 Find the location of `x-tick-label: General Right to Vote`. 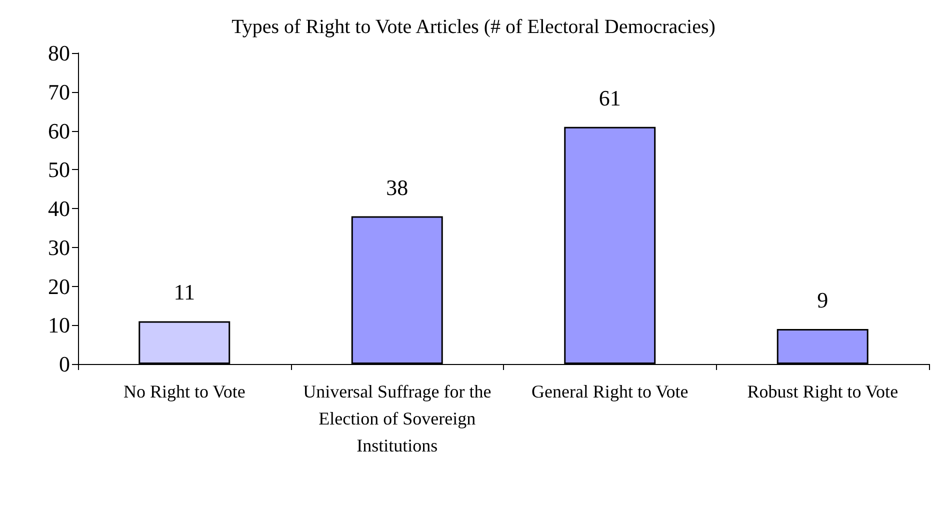

x-tick-label: General Right to Vote is located at coordinates (609, 392).